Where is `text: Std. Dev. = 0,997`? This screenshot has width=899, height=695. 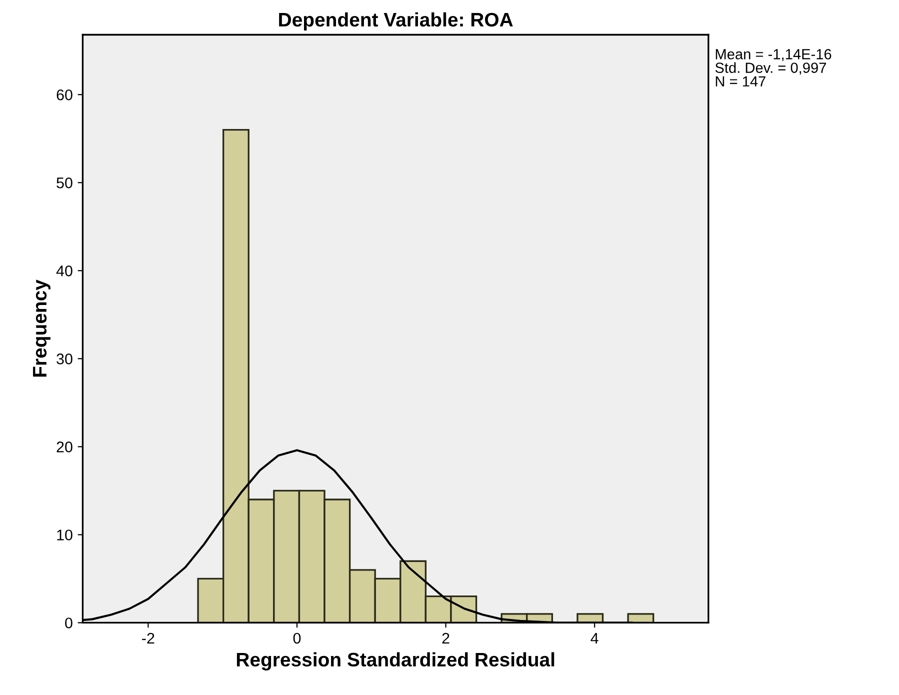 text: Std. Dev. = 0,997 is located at coordinates (770, 68).